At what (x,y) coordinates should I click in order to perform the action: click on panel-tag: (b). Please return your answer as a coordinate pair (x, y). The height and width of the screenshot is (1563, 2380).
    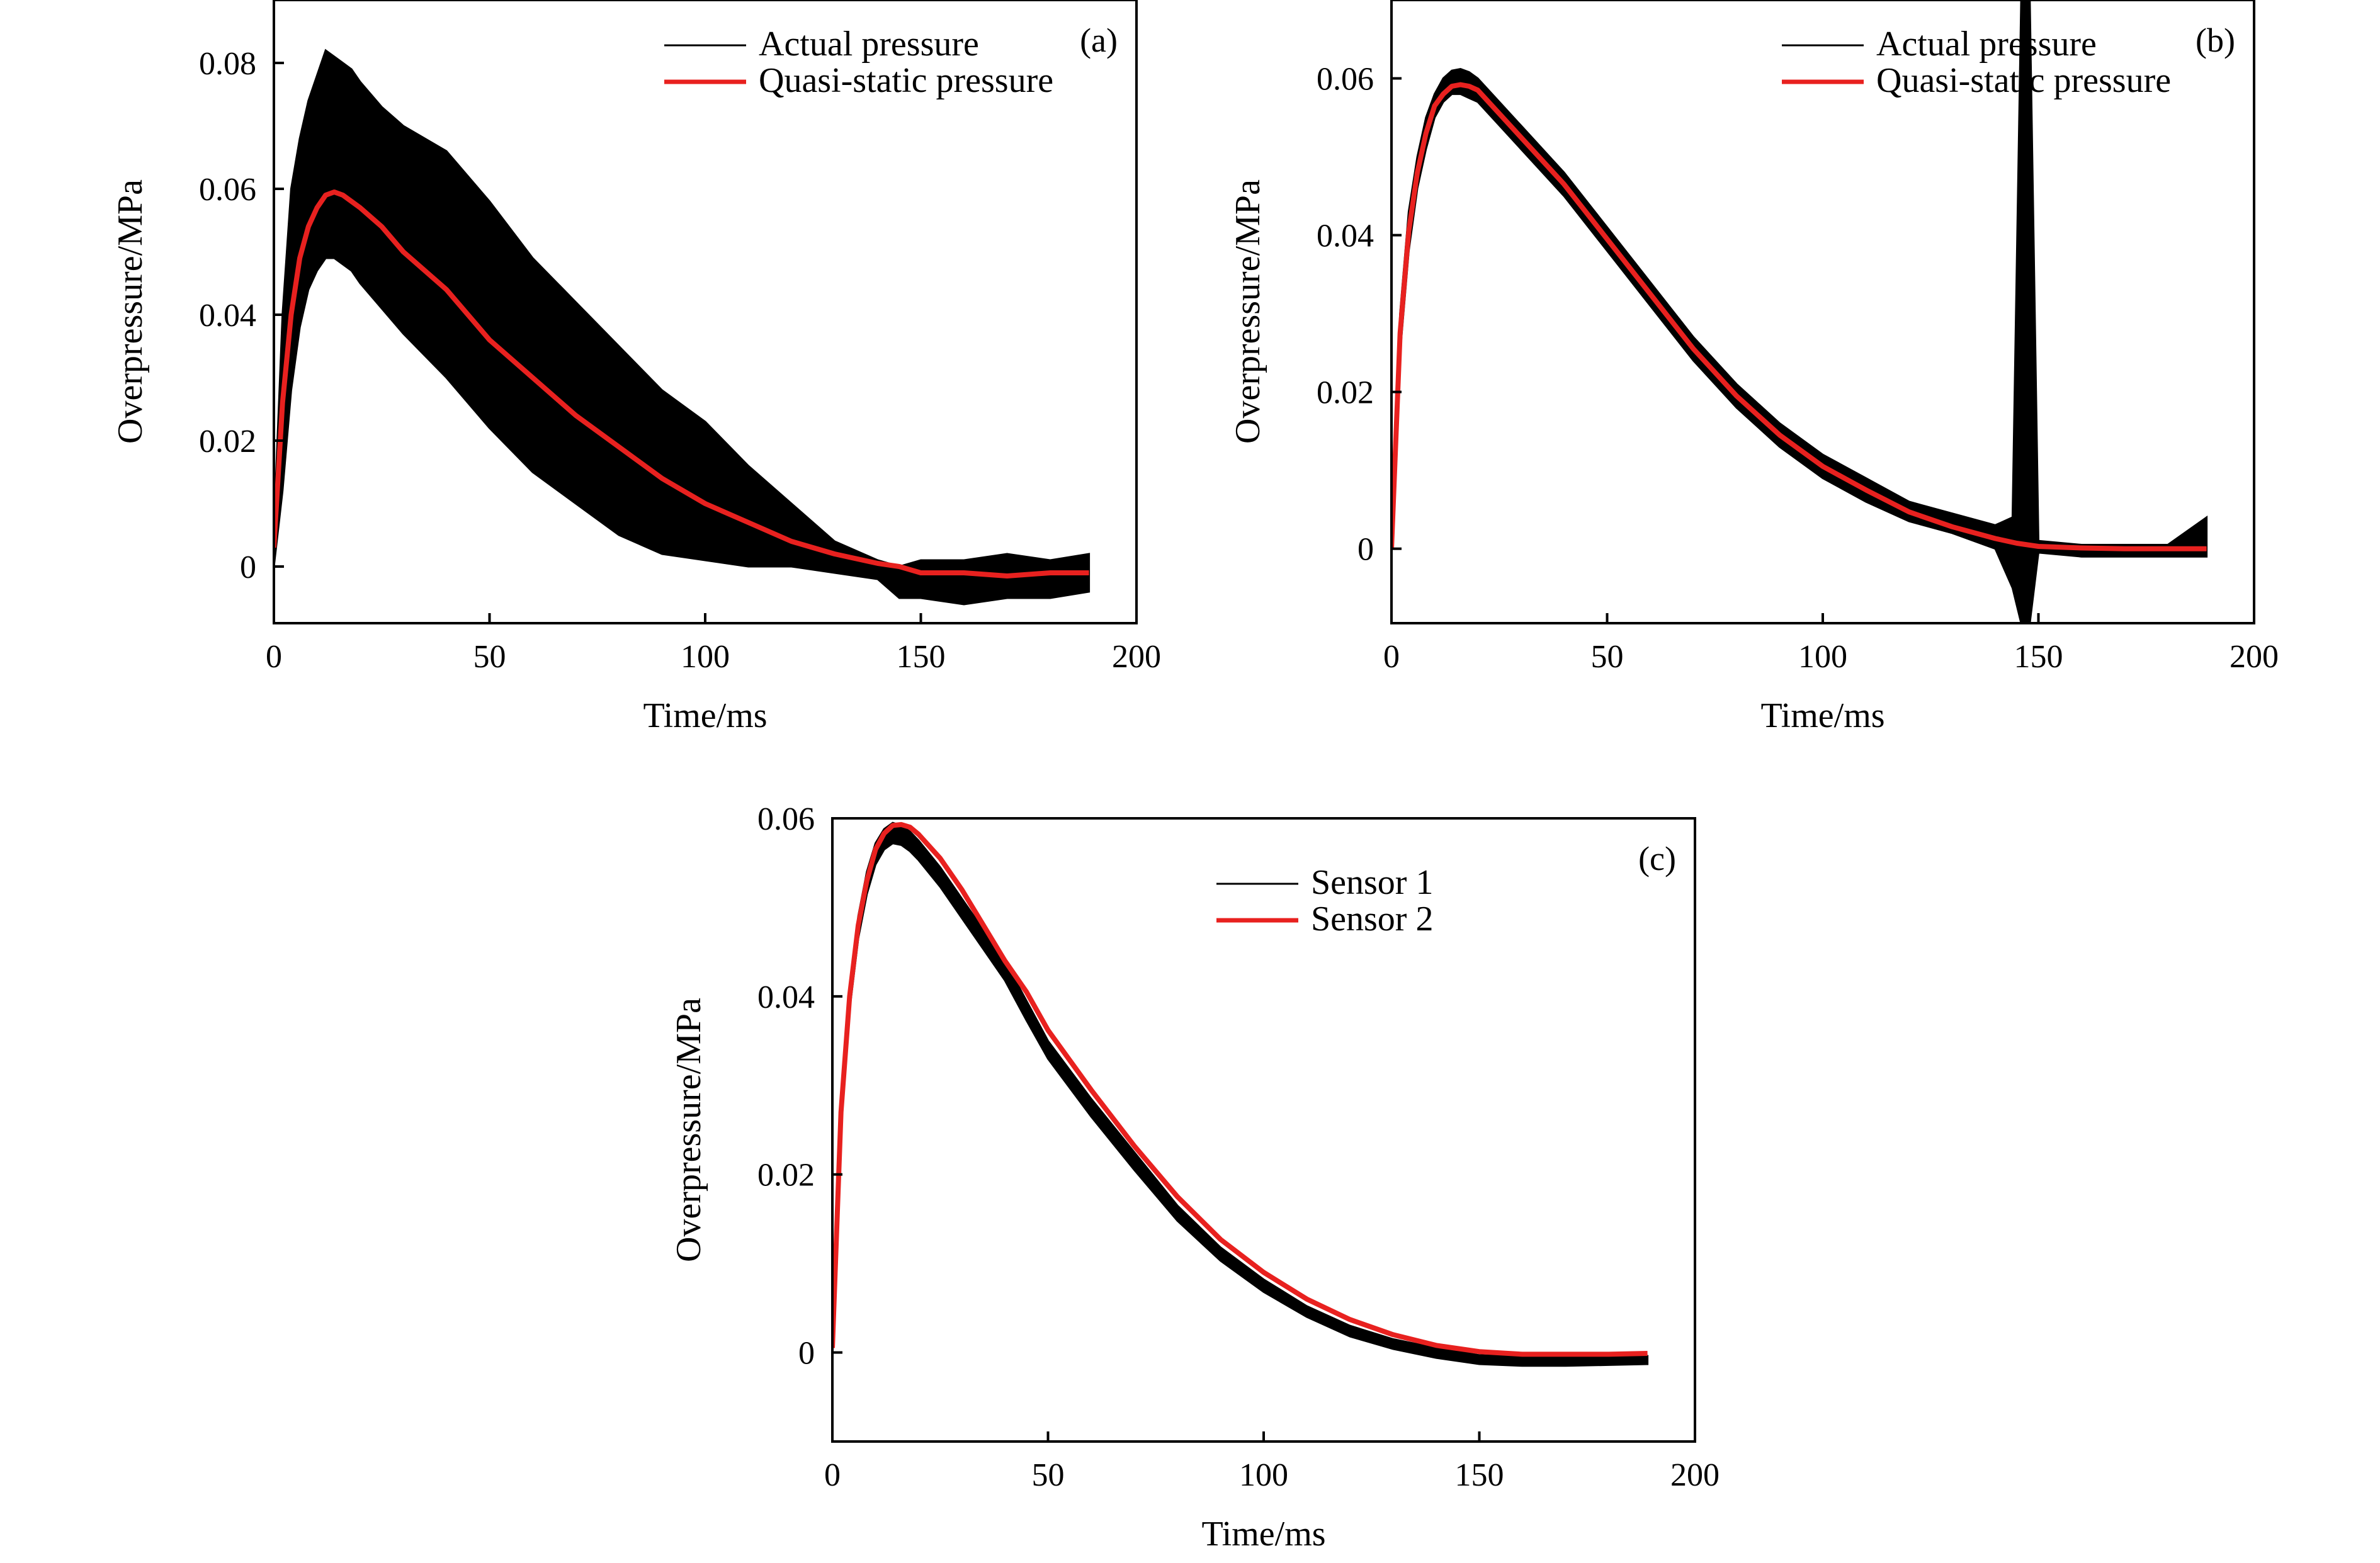
    Looking at the image, I should click on (2215, 40).